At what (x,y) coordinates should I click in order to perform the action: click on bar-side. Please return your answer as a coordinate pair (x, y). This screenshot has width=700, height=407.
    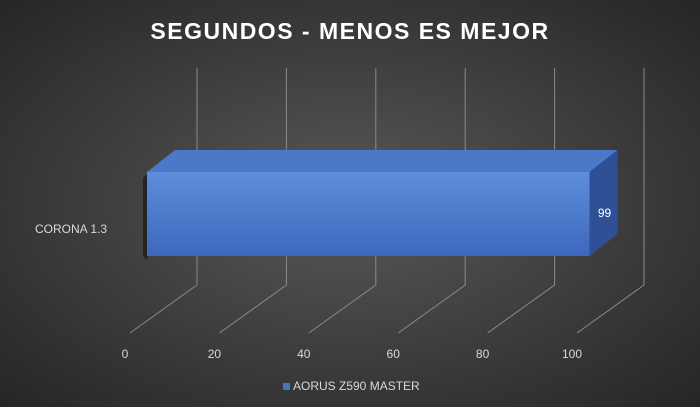
    Looking at the image, I should click on (603, 203).